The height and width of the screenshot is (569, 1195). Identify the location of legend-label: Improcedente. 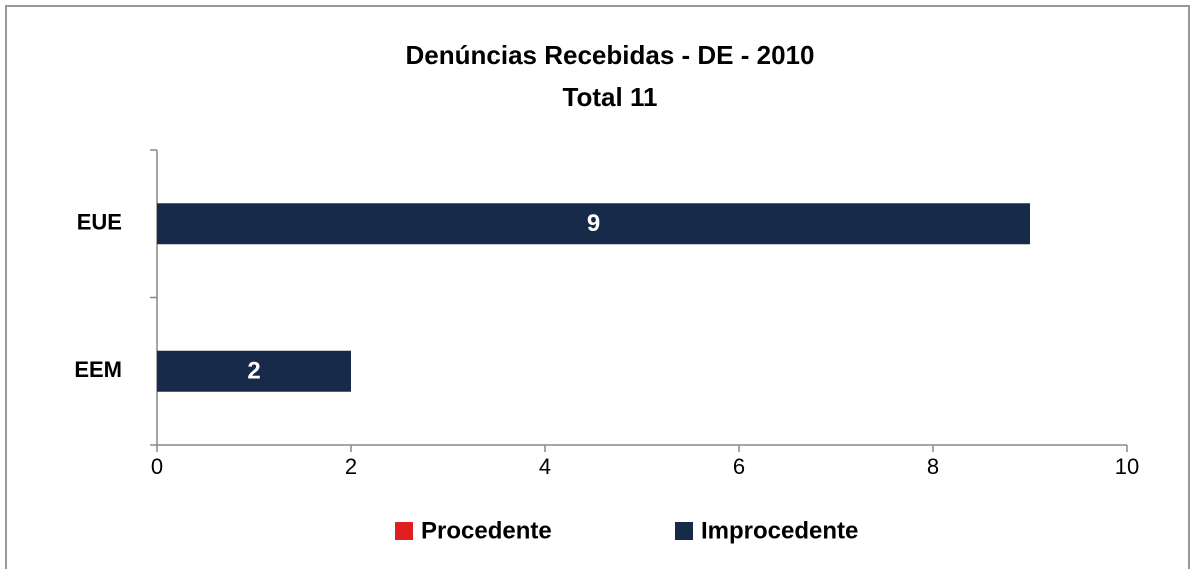
(779, 530).